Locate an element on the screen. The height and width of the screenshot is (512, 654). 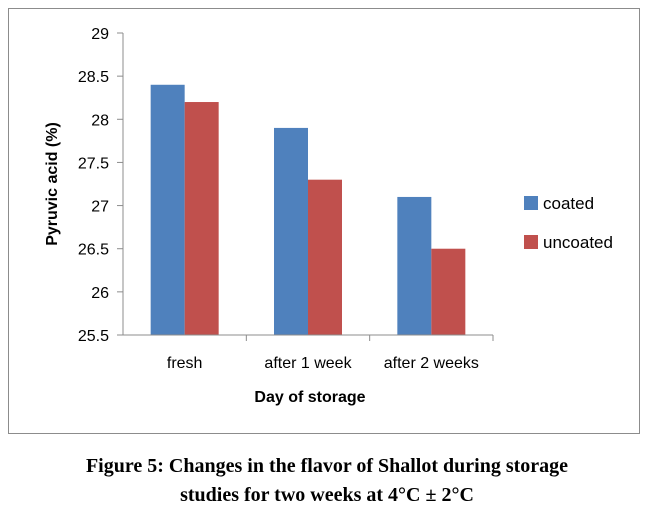
y-tick-label: 26.5 is located at coordinates (93, 250).